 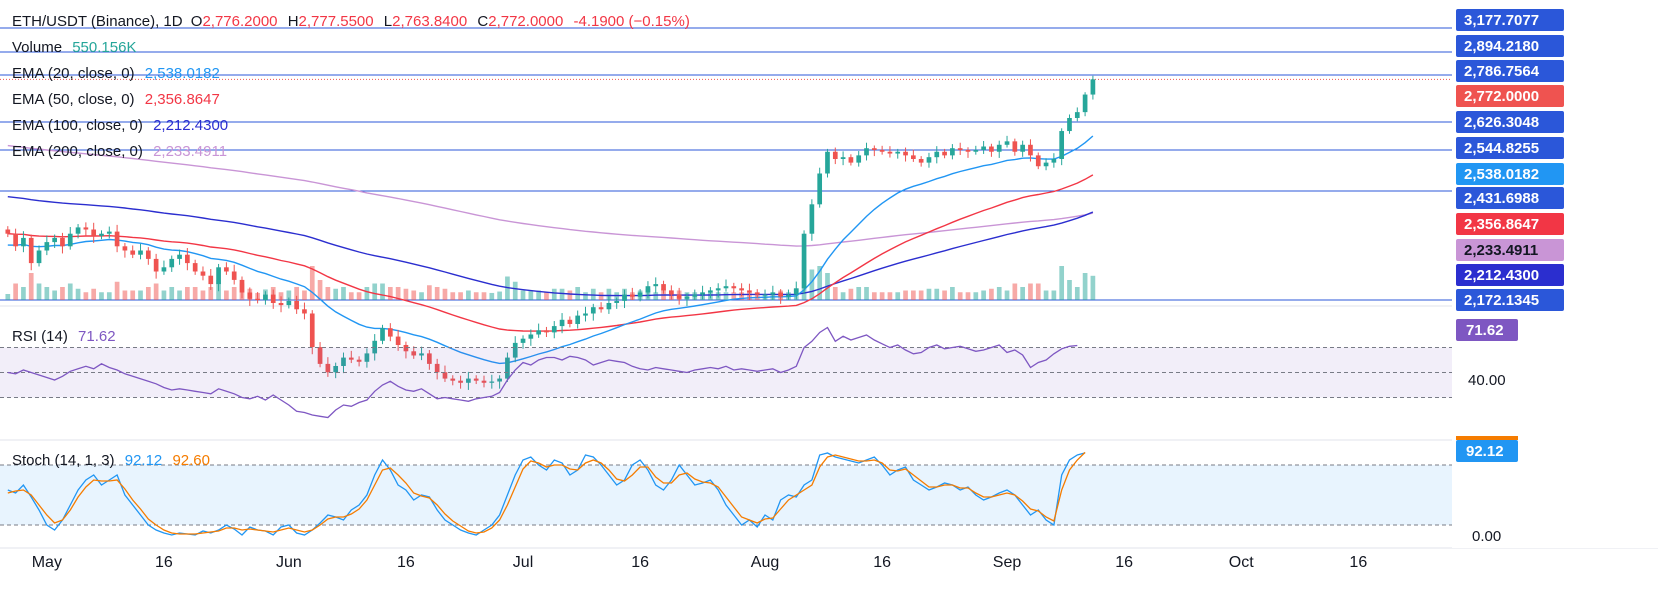 What do you see at coordinates (1510, 20) in the screenshot?
I see `price-axis-label: 3,177.7077` at bounding box center [1510, 20].